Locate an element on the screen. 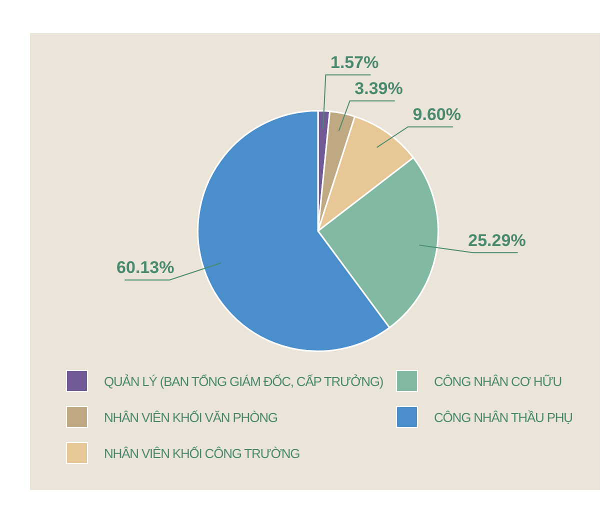 This screenshot has height=508, width=607. legend-label: QUẢN LÝ (BAN TỔNG GIÁM ĐỐC, CẤP TRƯỞNG) is located at coordinates (244, 381).